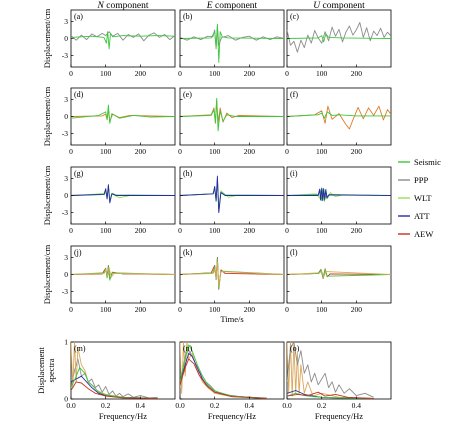 This screenshot has width=474, height=425. What do you see at coordinates (101, 6) in the screenshot?
I see `column-title-letter: N` at bounding box center [101, 6].